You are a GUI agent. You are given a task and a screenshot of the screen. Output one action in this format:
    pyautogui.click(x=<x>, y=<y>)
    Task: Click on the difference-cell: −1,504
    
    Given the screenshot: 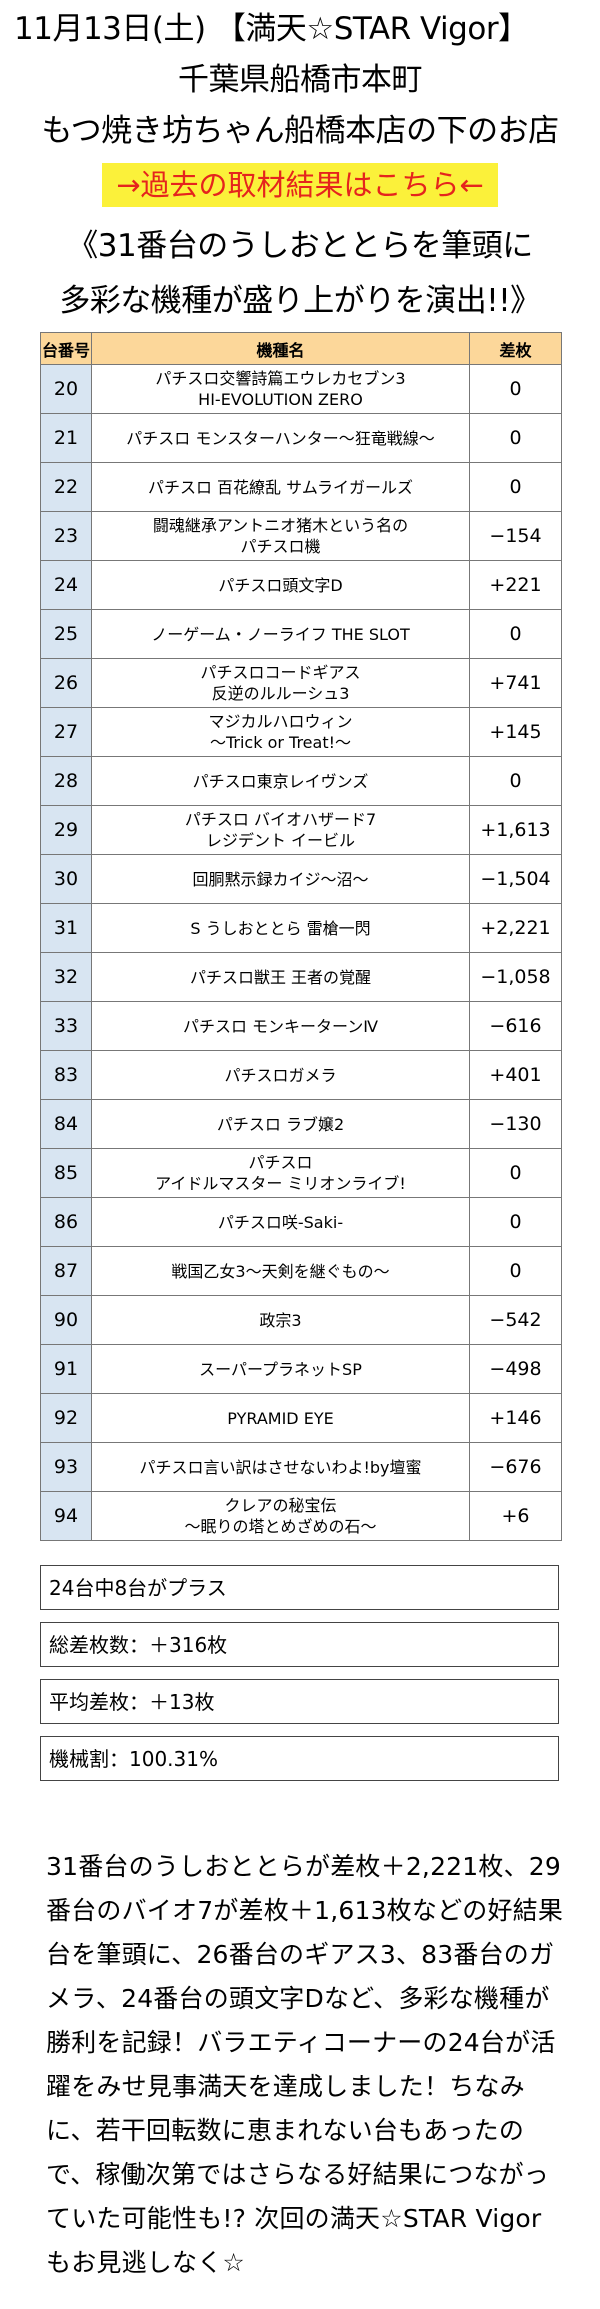 What is the action you would take?
    pyautogui.click(x=515, y=879)
    